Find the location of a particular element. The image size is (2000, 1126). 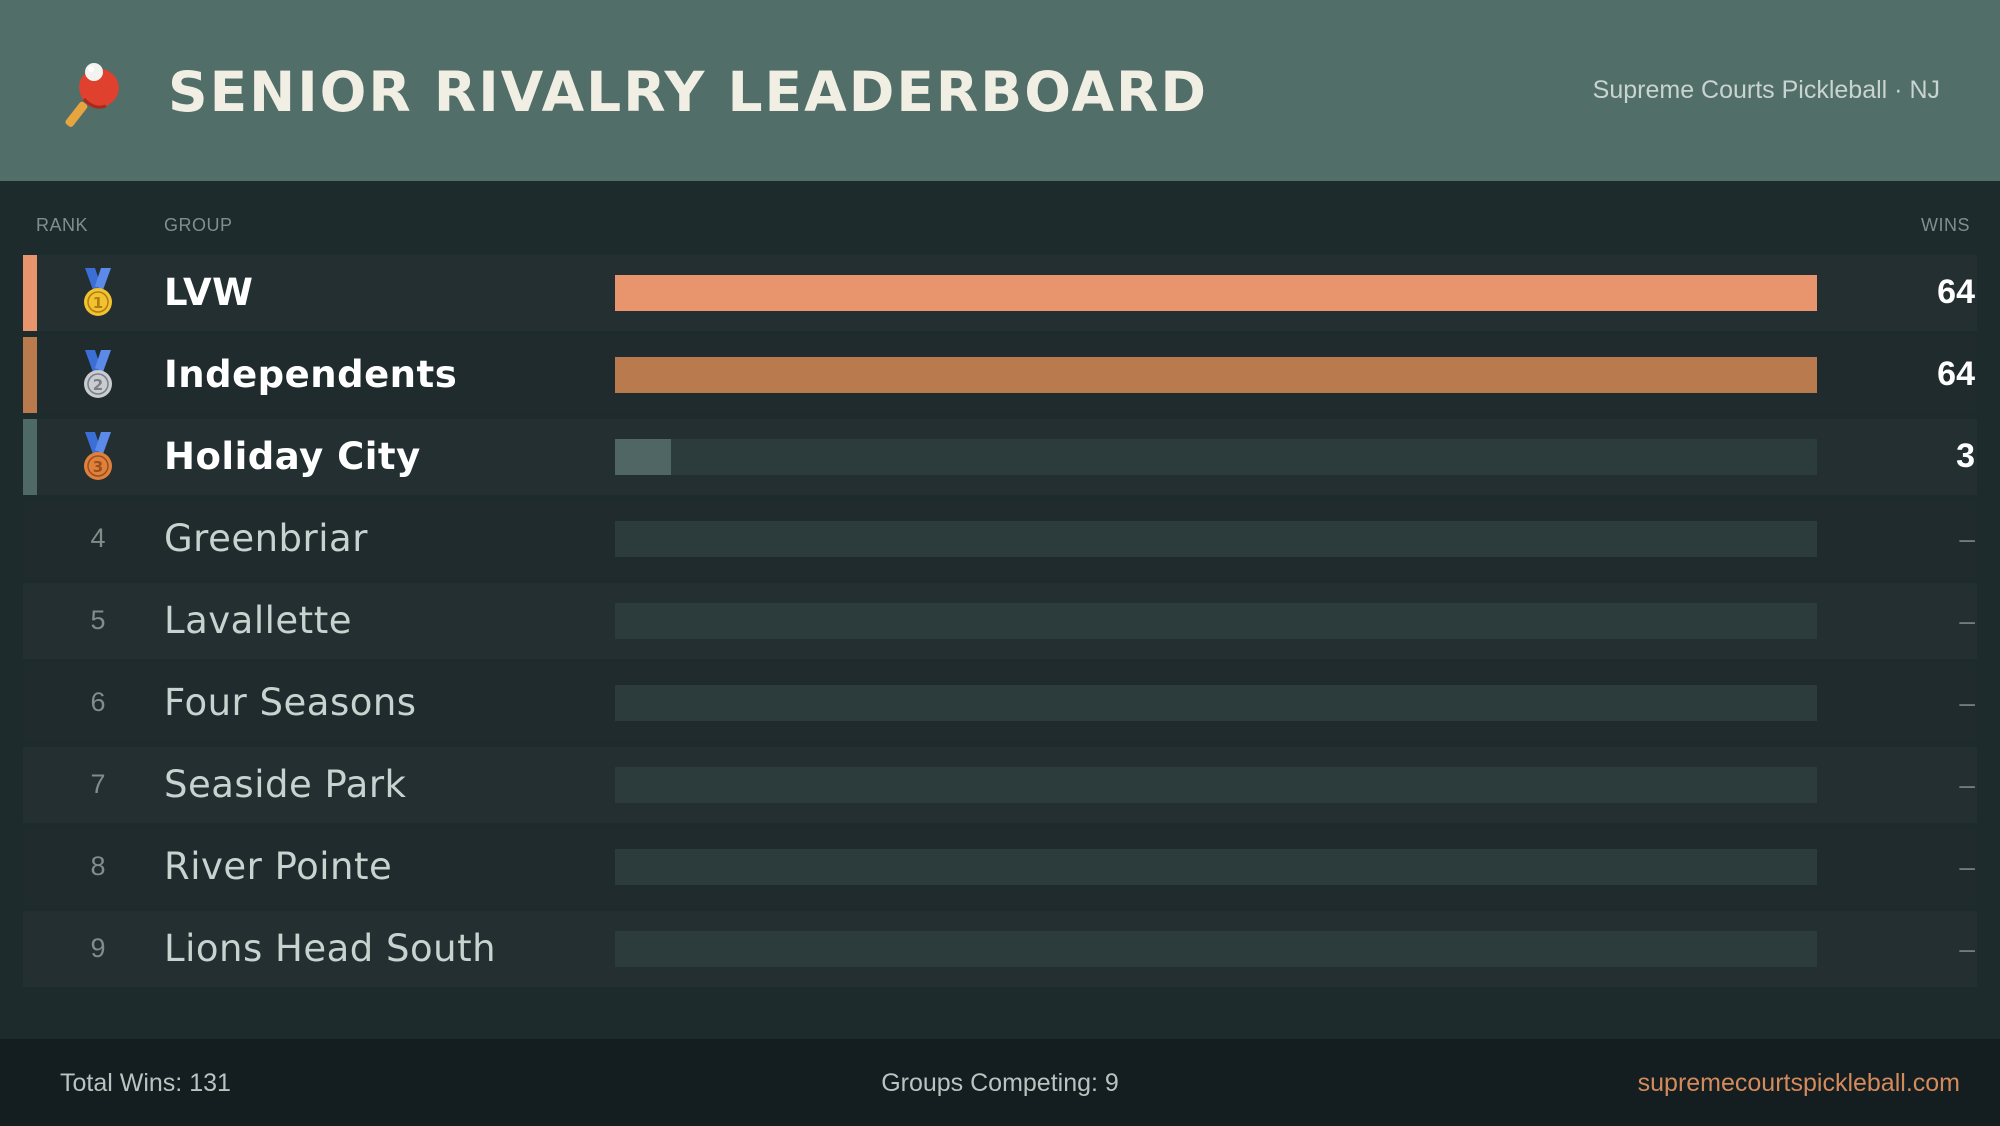

silver-medal-icon: 2 is located at coordinates (98, 374).